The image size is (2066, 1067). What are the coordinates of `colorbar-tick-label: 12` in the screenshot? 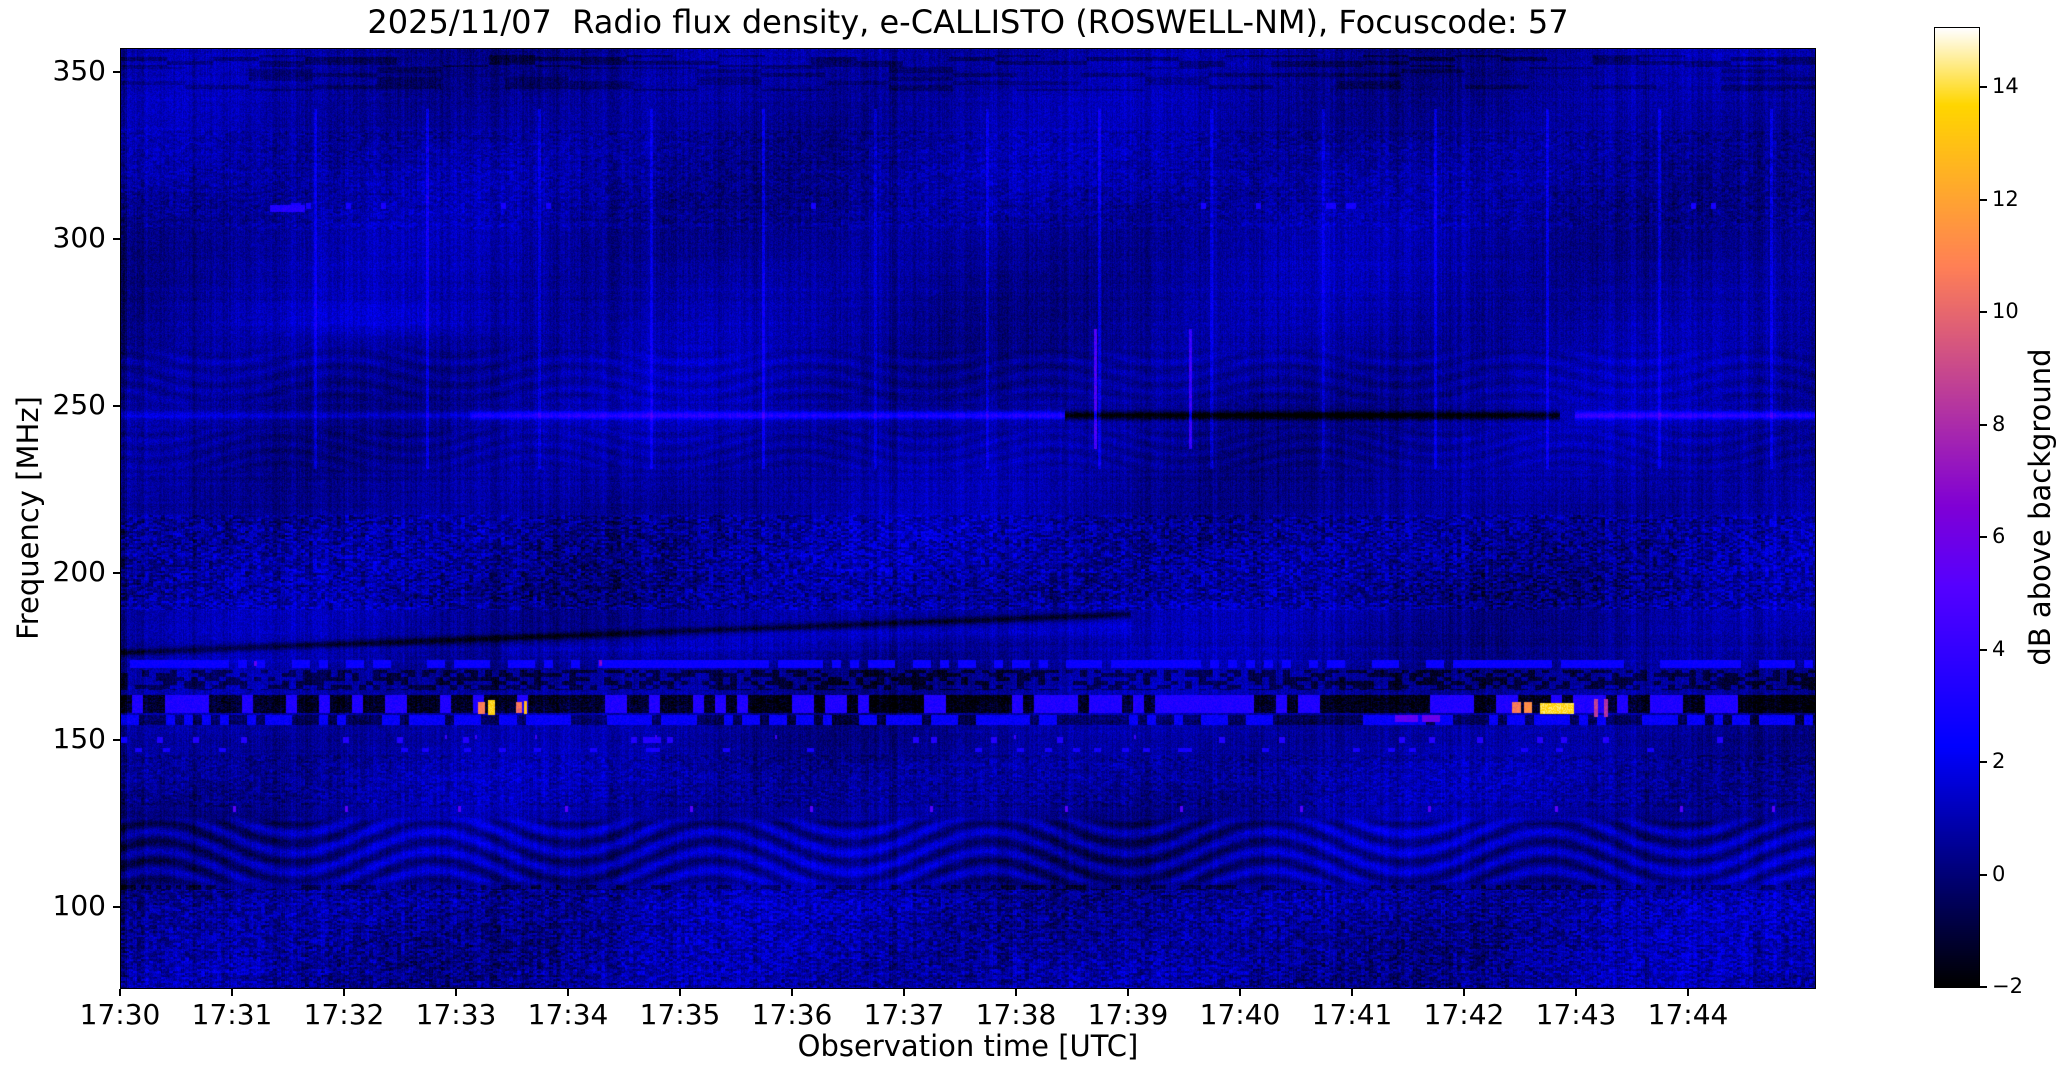 It's located at (2005, 198).